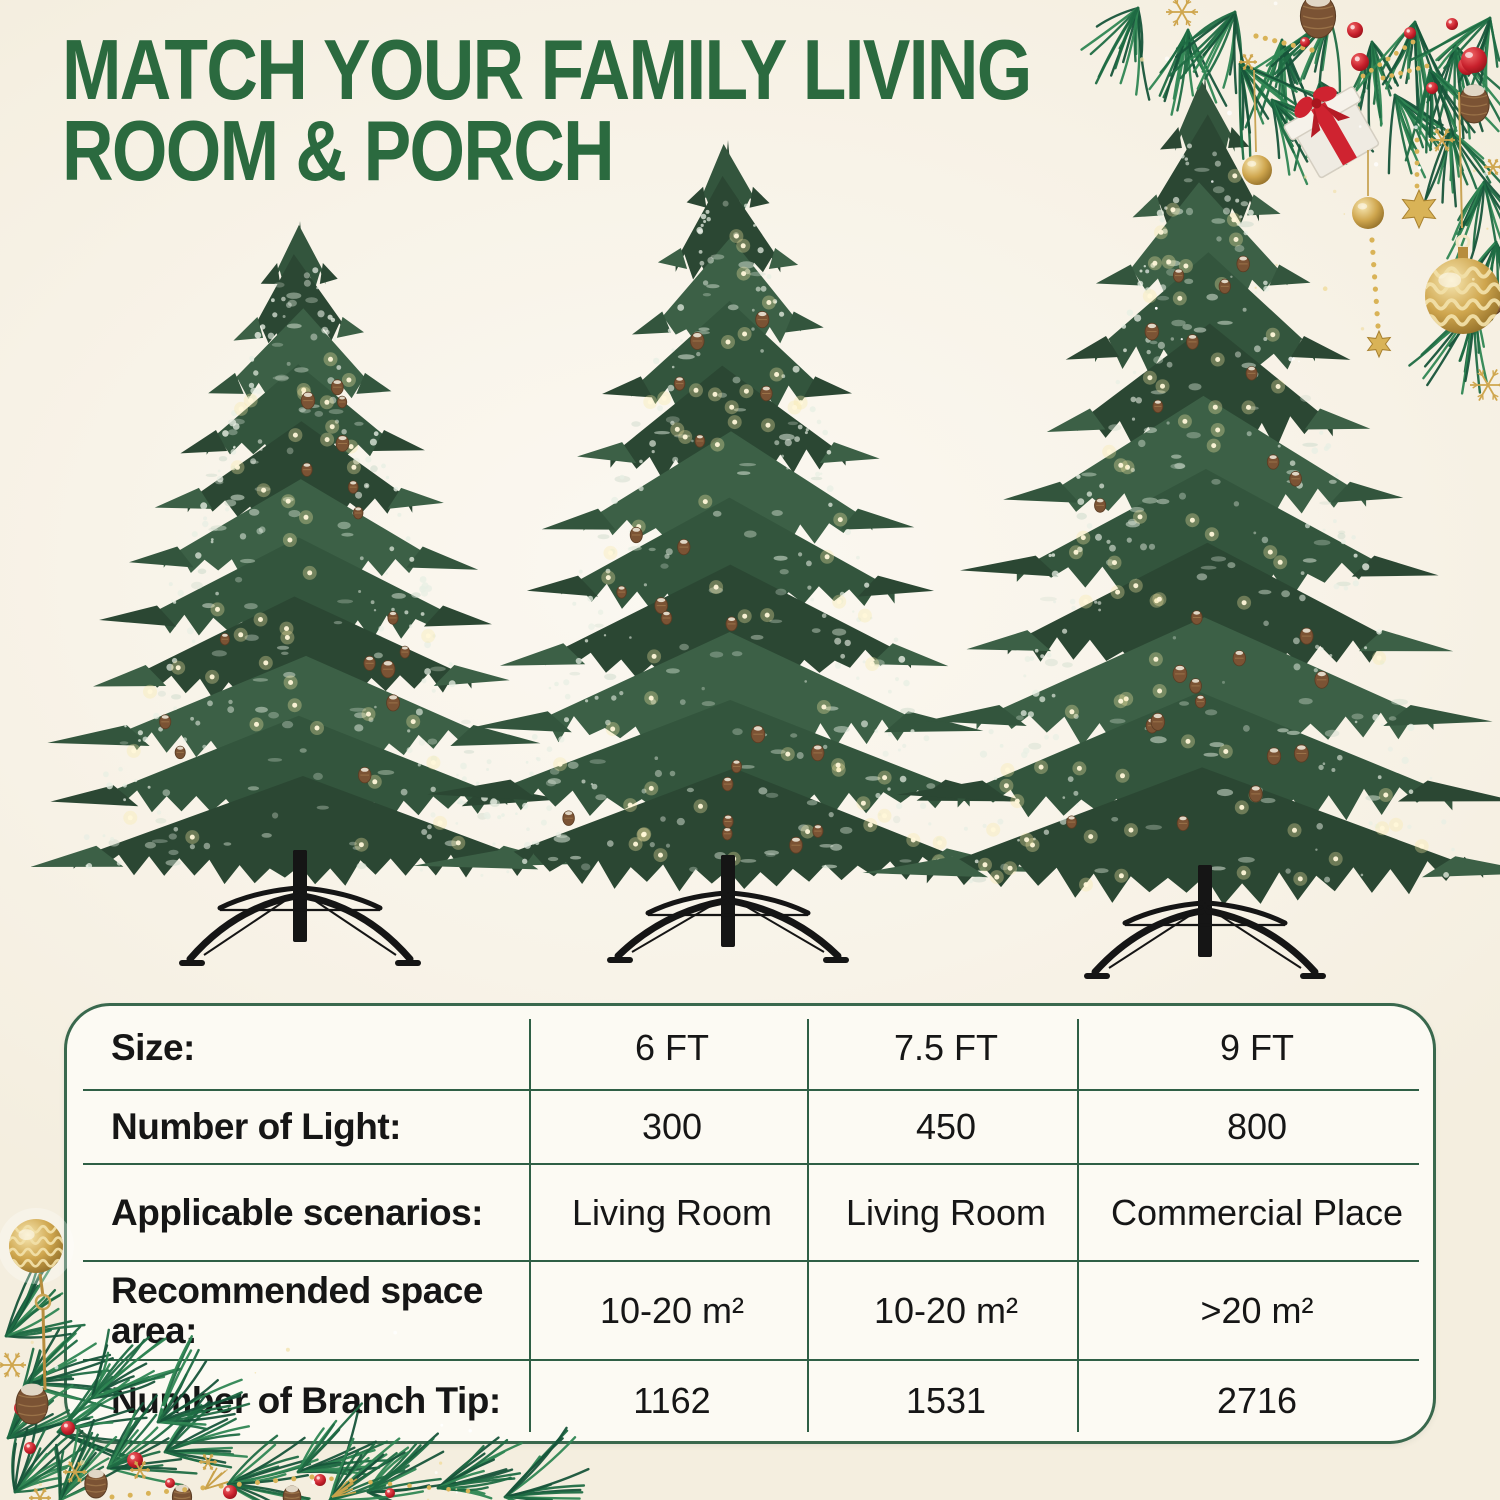 The image size is (1500, 1500). Describe the element at coordinates (1257, 1310) in the screenshot. I see `cell-value: >20 m²` at that location.